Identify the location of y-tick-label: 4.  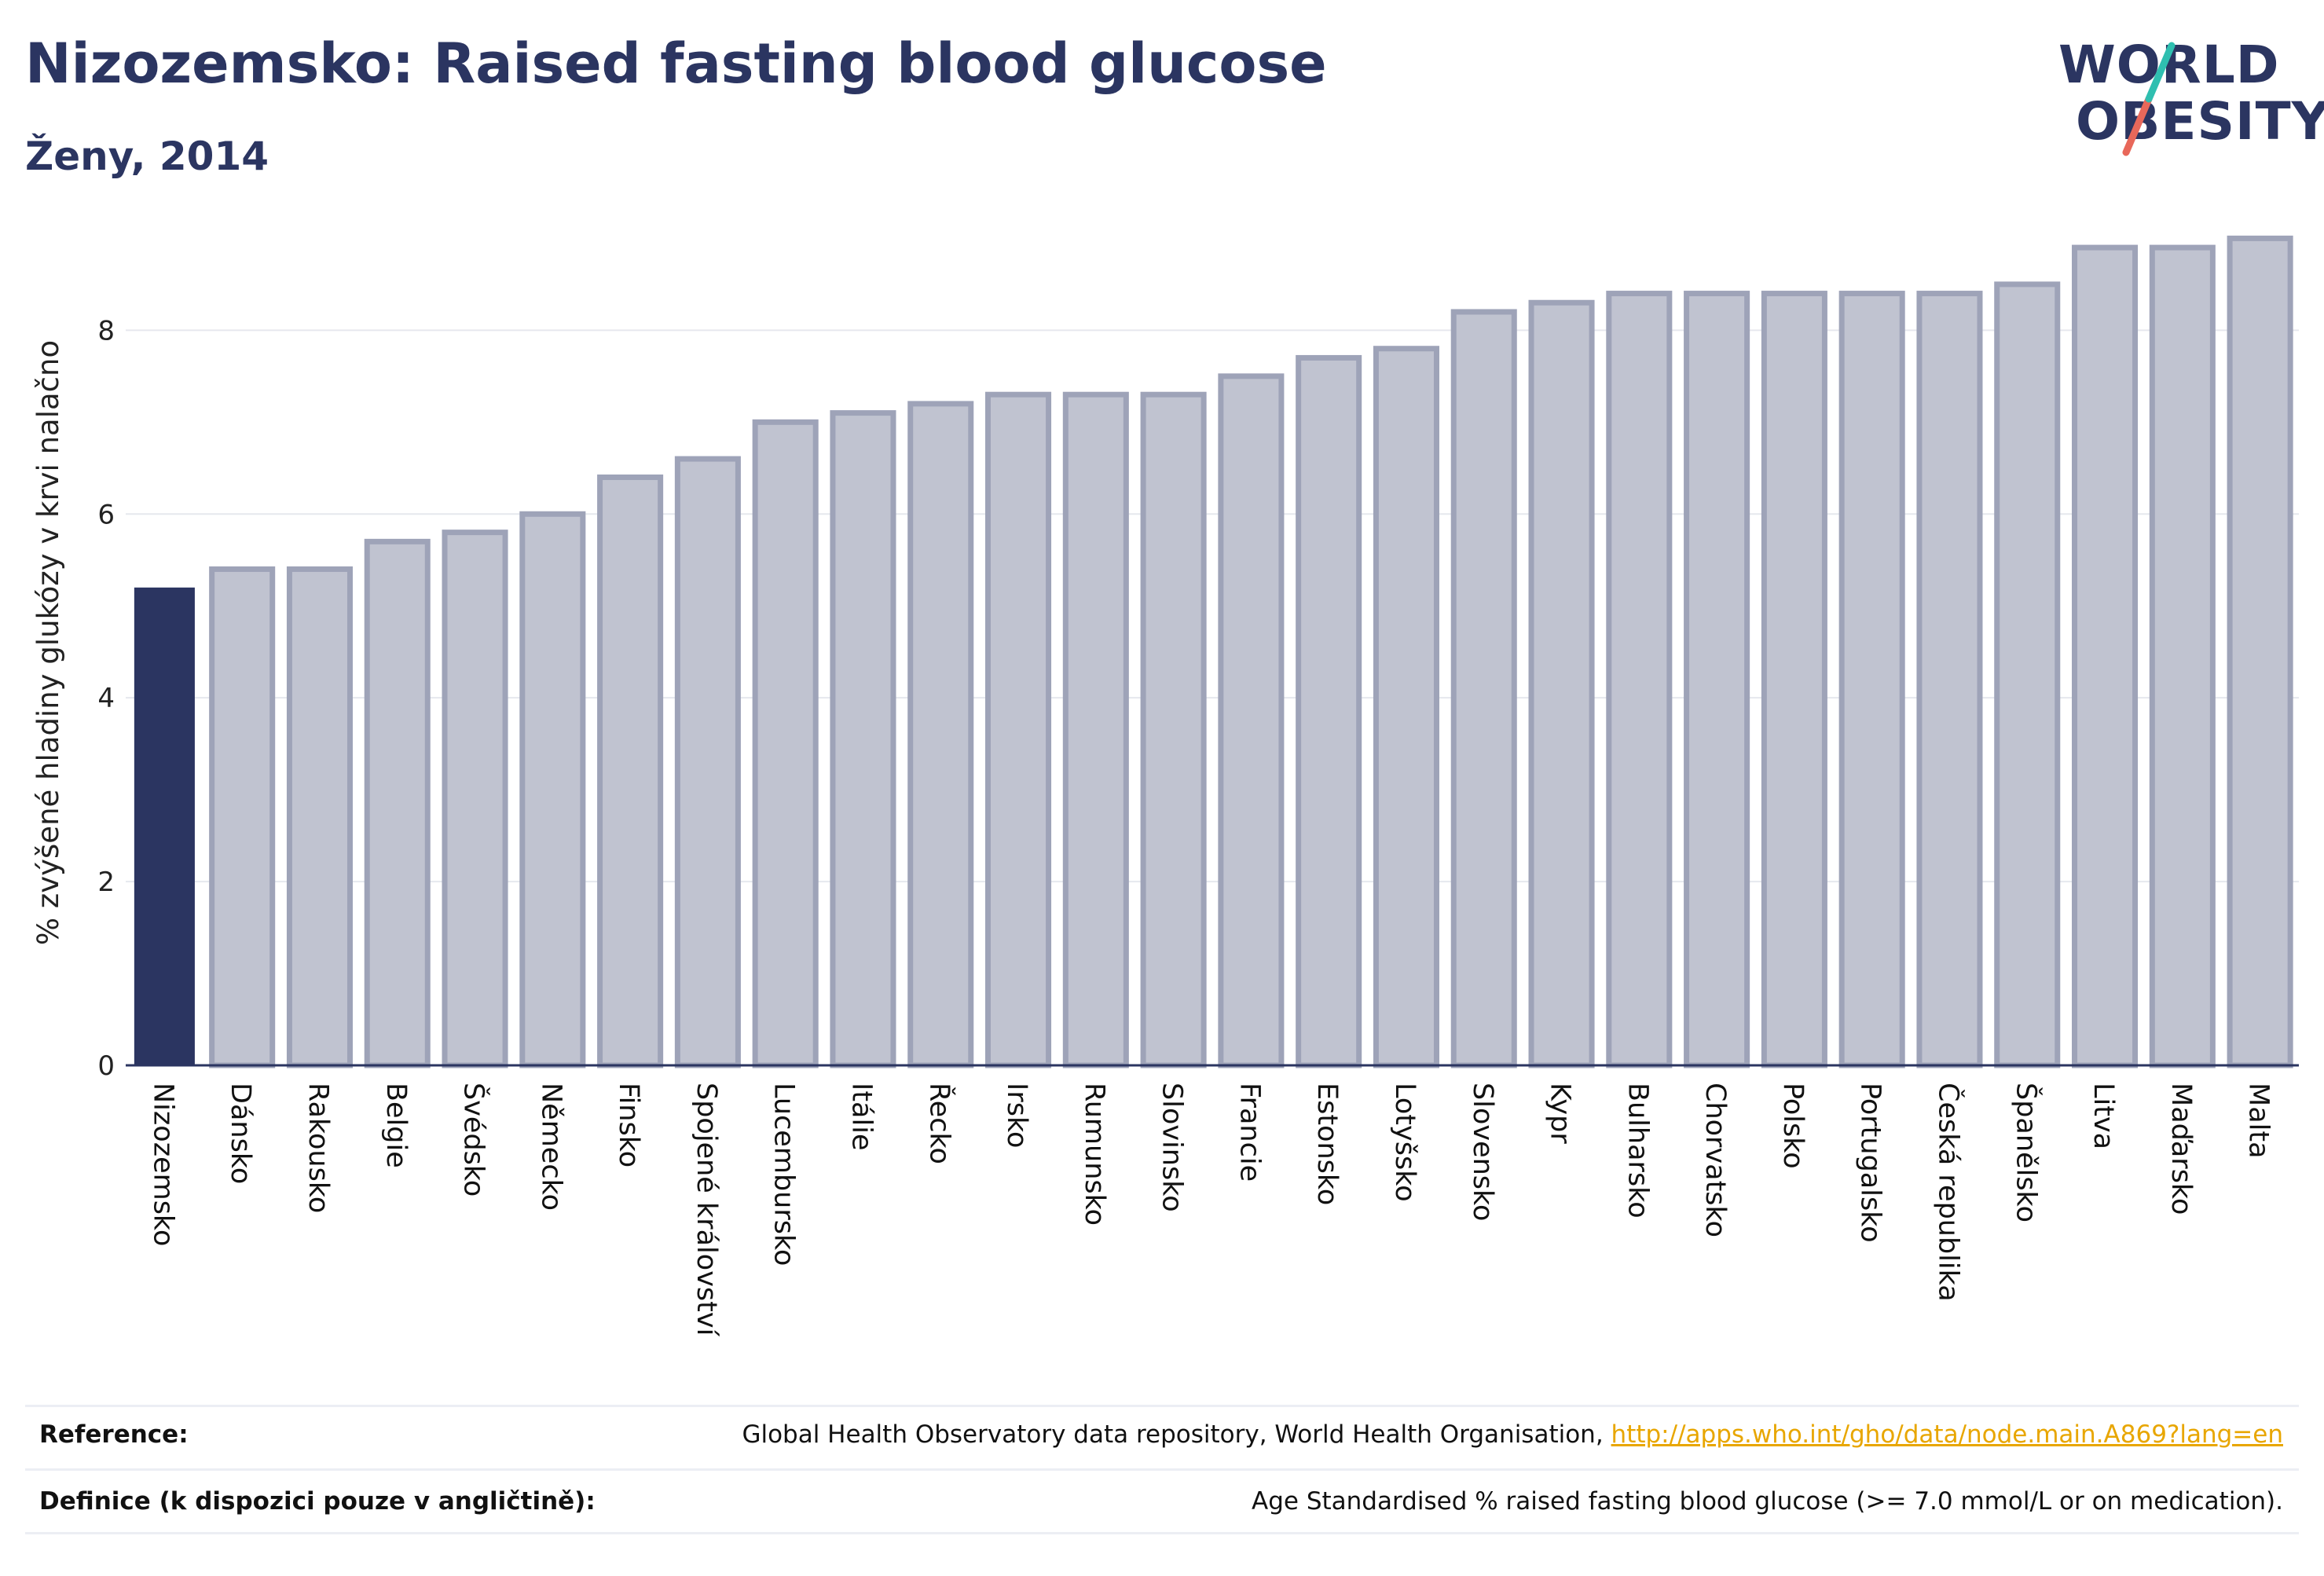
(106, 698).